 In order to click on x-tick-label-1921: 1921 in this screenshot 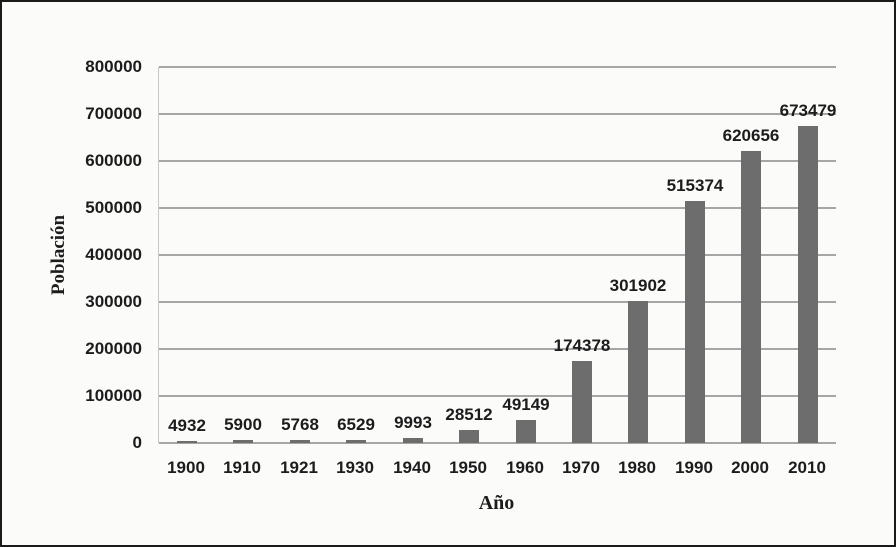, I will do `click(299, 467)`.